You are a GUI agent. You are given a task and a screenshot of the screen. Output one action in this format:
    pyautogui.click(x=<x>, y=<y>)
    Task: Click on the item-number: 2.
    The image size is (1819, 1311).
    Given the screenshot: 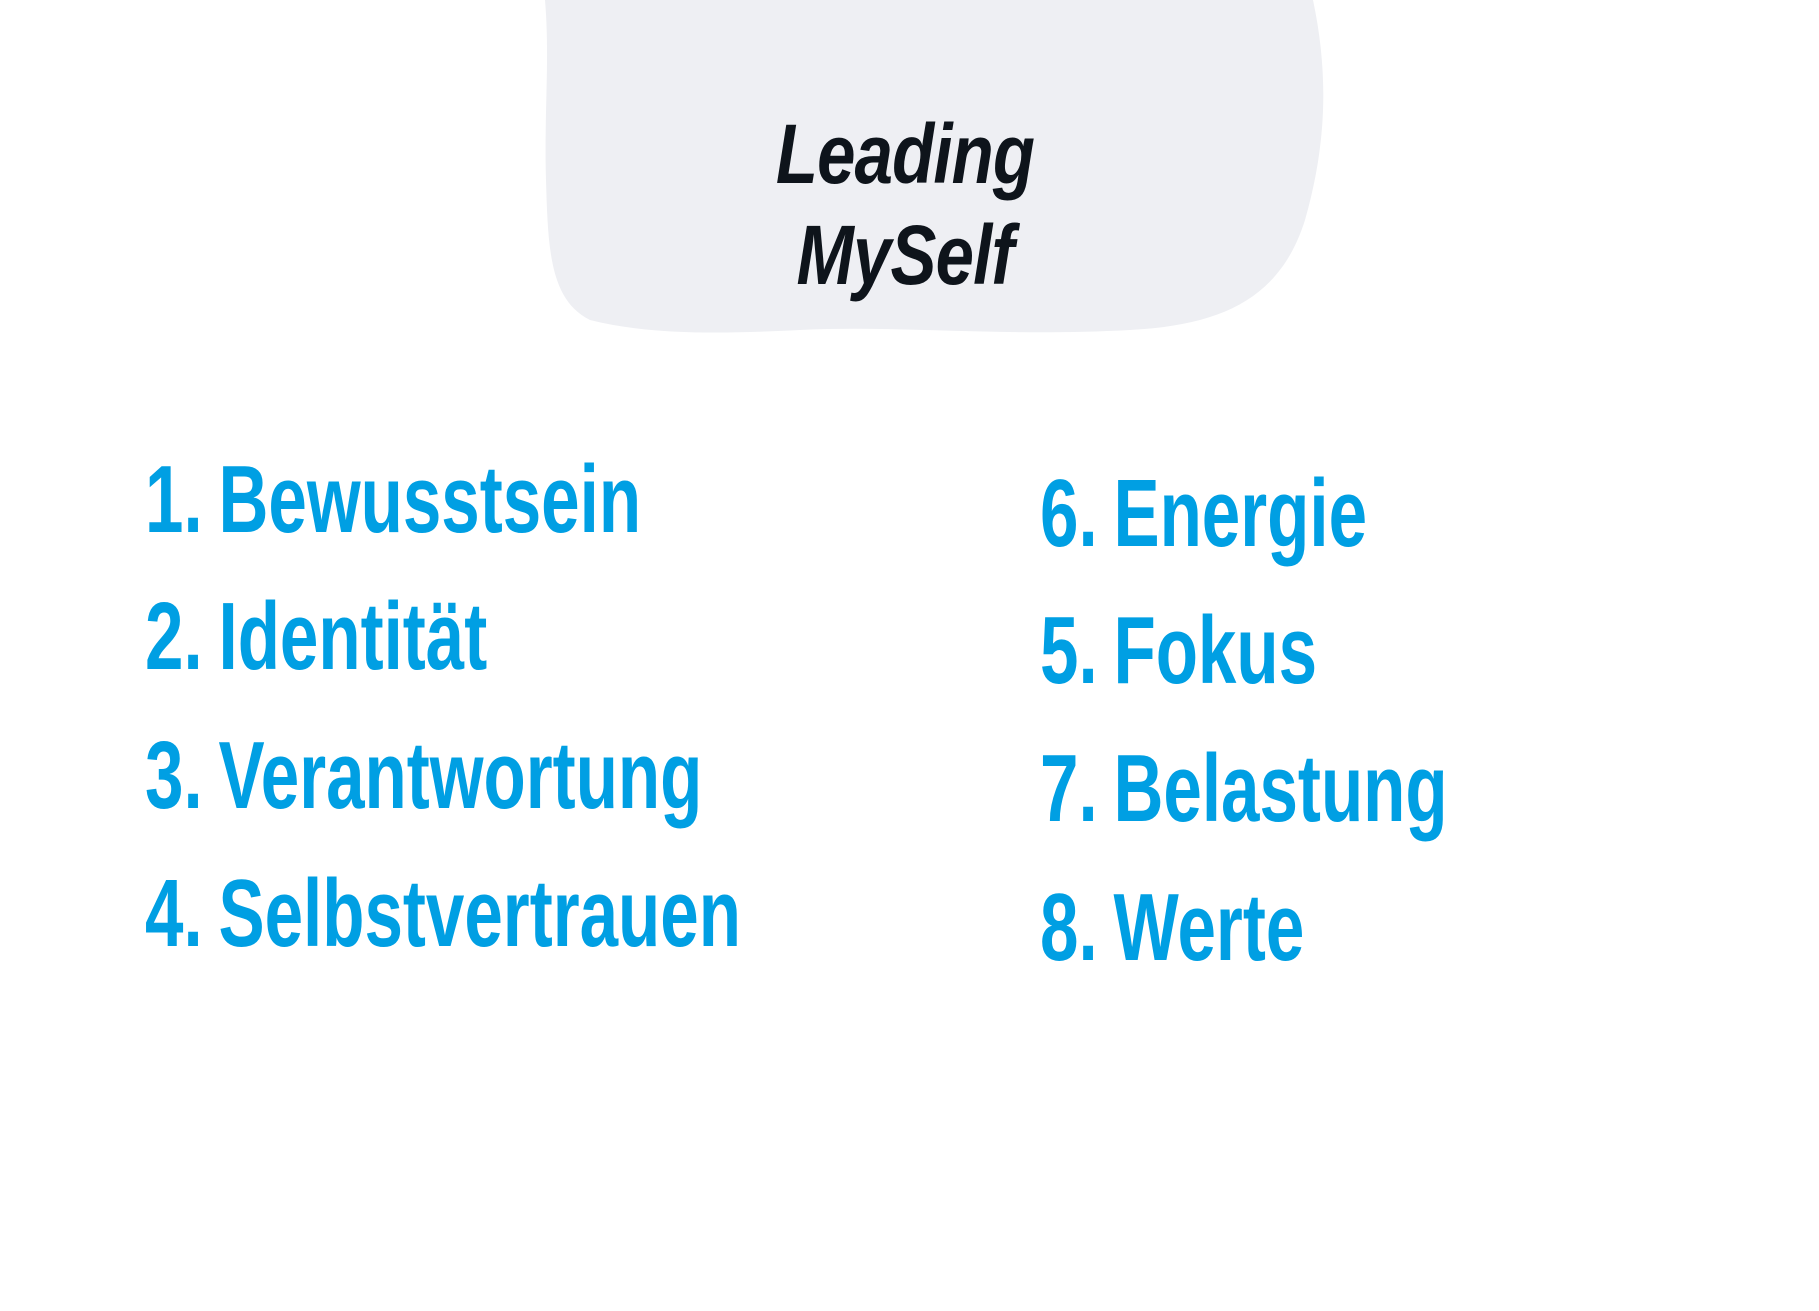 What is the action you would take?
    pyautogui.click(x=174, y=636)
    